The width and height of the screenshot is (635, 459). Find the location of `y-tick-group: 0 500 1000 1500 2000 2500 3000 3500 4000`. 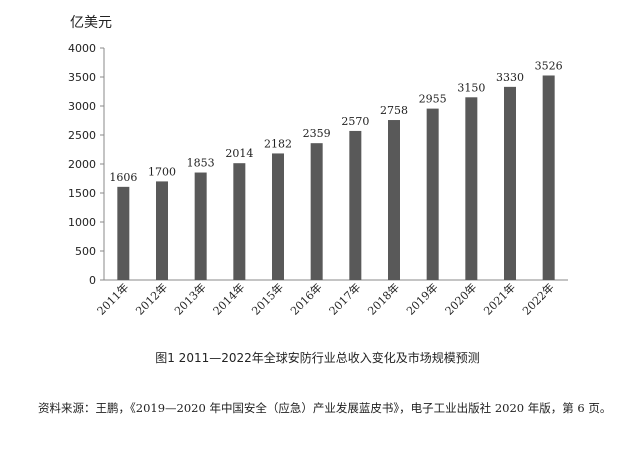

y-tick-group: 0 500 1000 1500 2000 2500 3000 3500 4000 is located at coordinates (86, 164).